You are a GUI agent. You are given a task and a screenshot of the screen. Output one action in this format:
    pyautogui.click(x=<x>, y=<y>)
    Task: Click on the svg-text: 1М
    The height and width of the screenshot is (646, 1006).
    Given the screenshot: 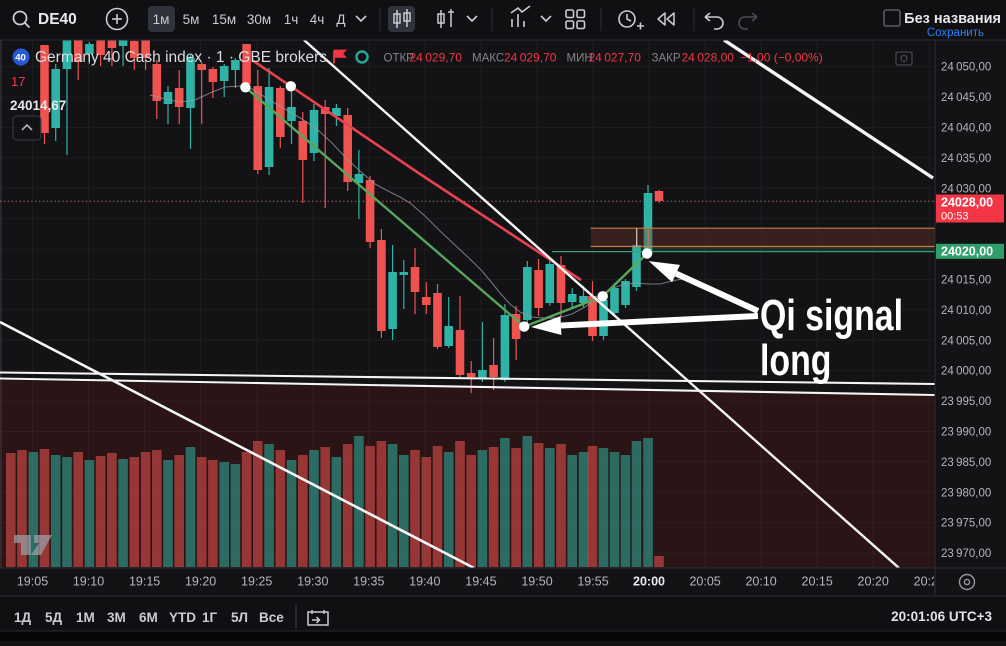 What is the action you would take?
    pyautogui.click(x=85, y=617)
    